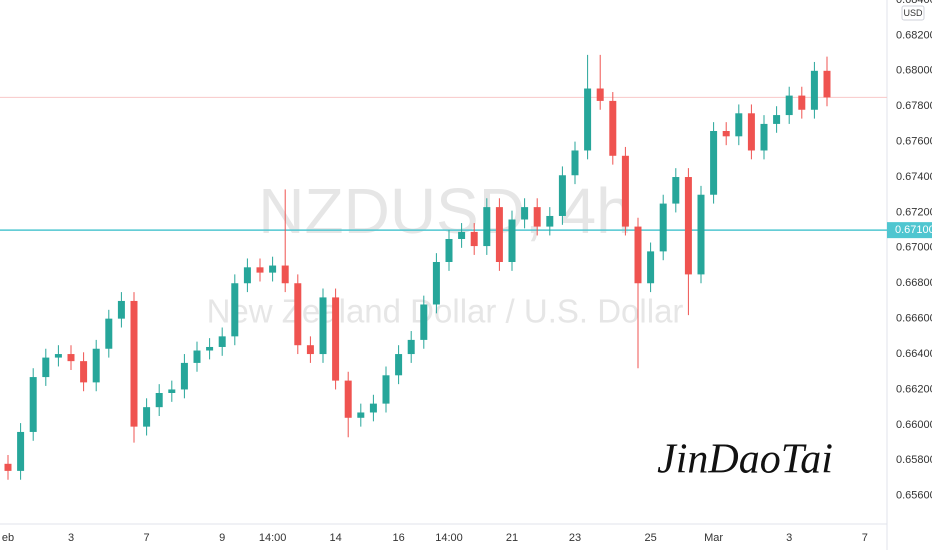 Image resolution: width=932 pixels, height=550 pixels. Describe the element at coordinates (914, 460) in the screenshot. I see `y-tick-label: 0.65800` at that location.